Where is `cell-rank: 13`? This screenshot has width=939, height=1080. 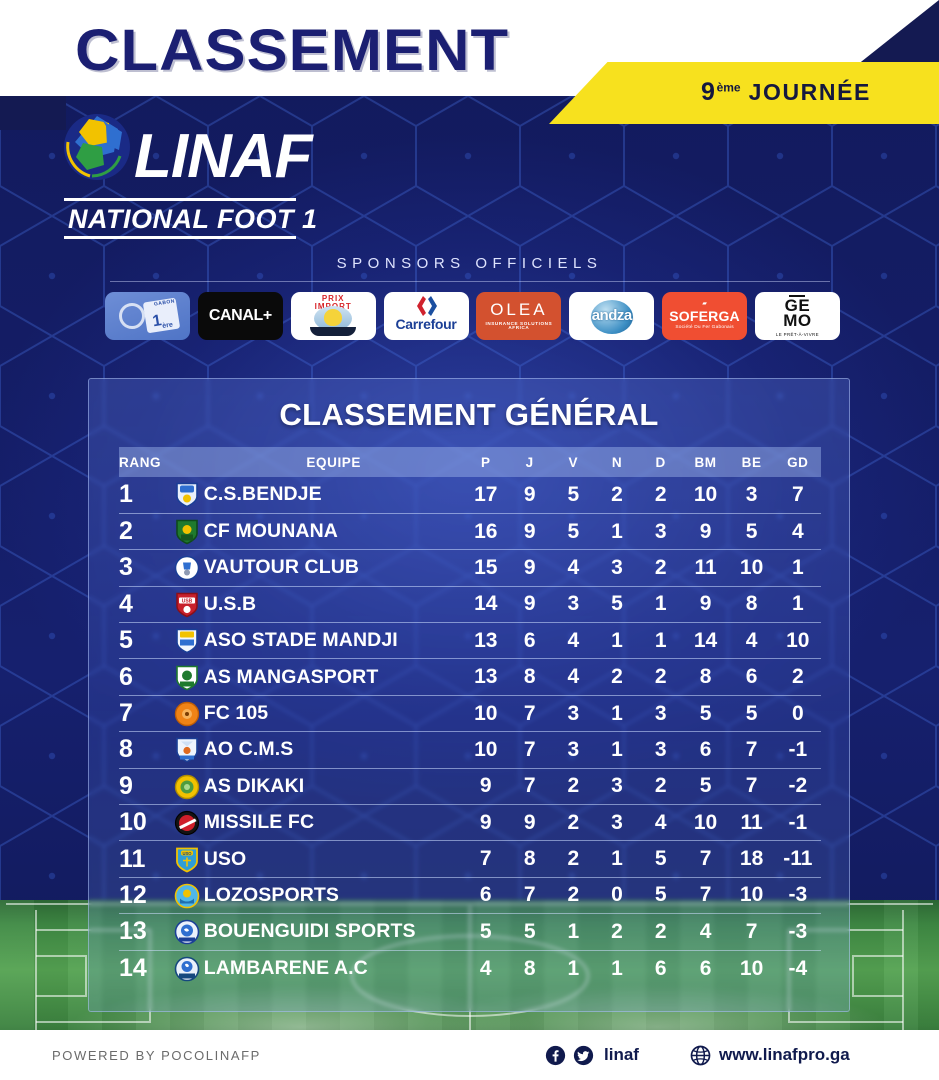
cell-rank: 13 is located at coordinates (146, 932).